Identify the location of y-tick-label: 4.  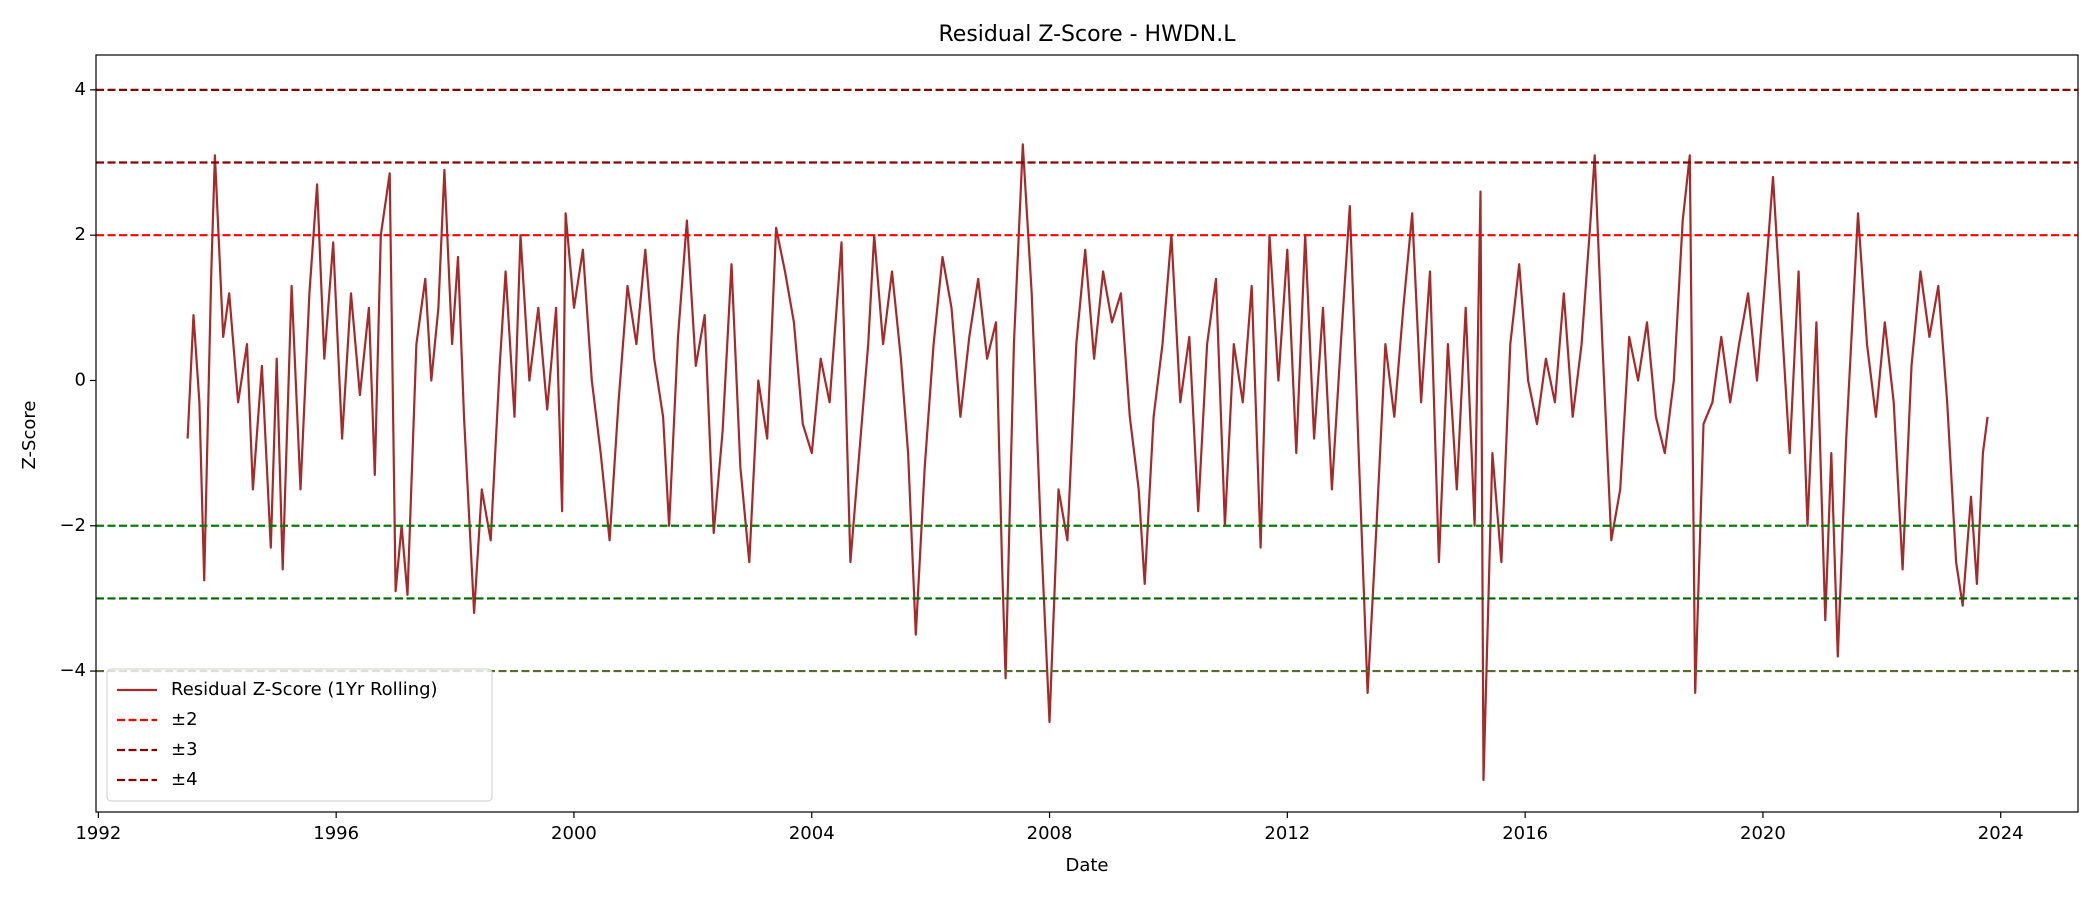
(80, 89).